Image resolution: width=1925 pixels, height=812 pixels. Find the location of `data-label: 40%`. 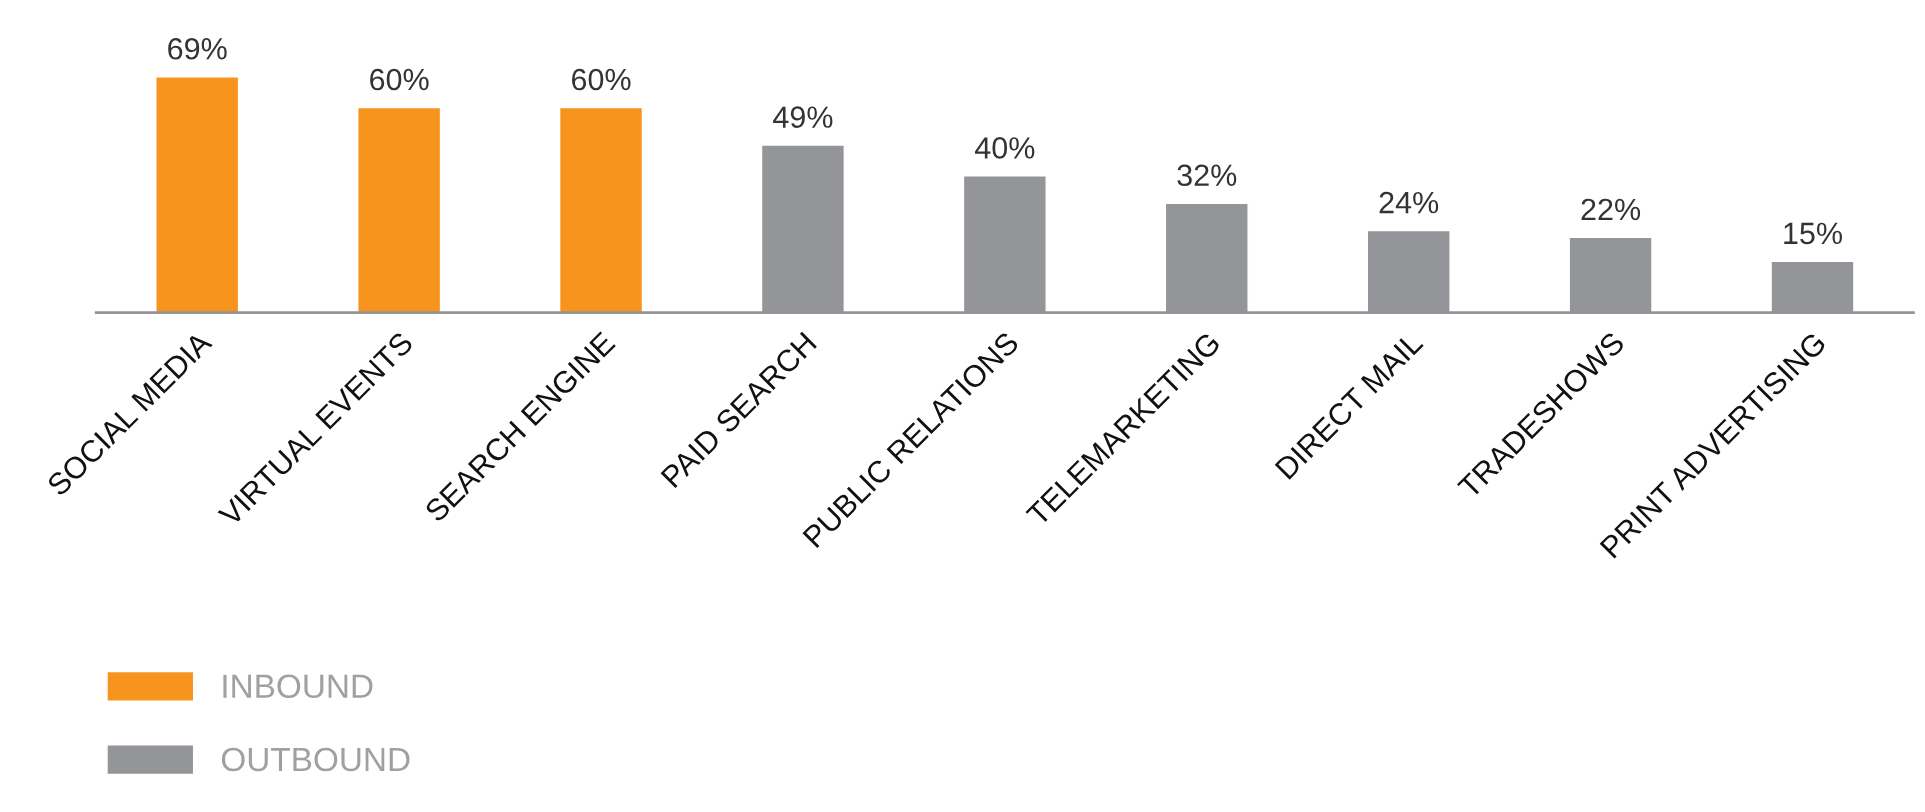

data-label: 40% is located at coordinates (1004, 148).